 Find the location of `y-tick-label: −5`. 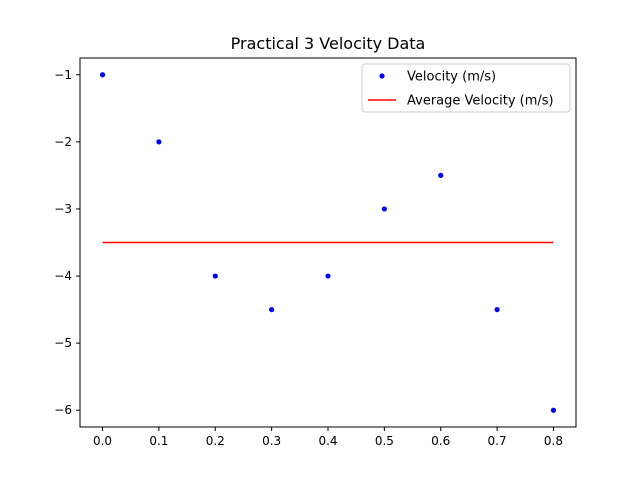

y-tick-label: −5 is located at coordinates (63, 343).